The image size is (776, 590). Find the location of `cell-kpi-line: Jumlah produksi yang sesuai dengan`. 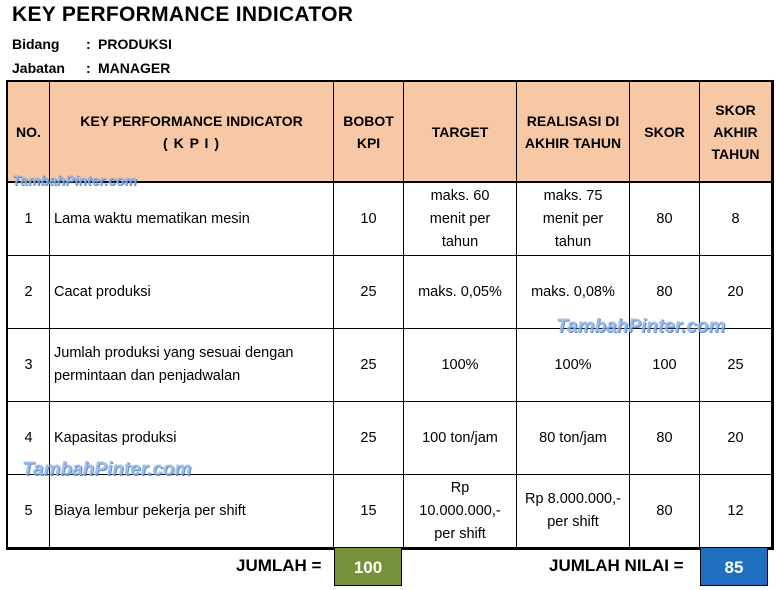

cell-kpi-line: Jumlah produksi yang sesuai dengan is located at coordinates (174, 353).